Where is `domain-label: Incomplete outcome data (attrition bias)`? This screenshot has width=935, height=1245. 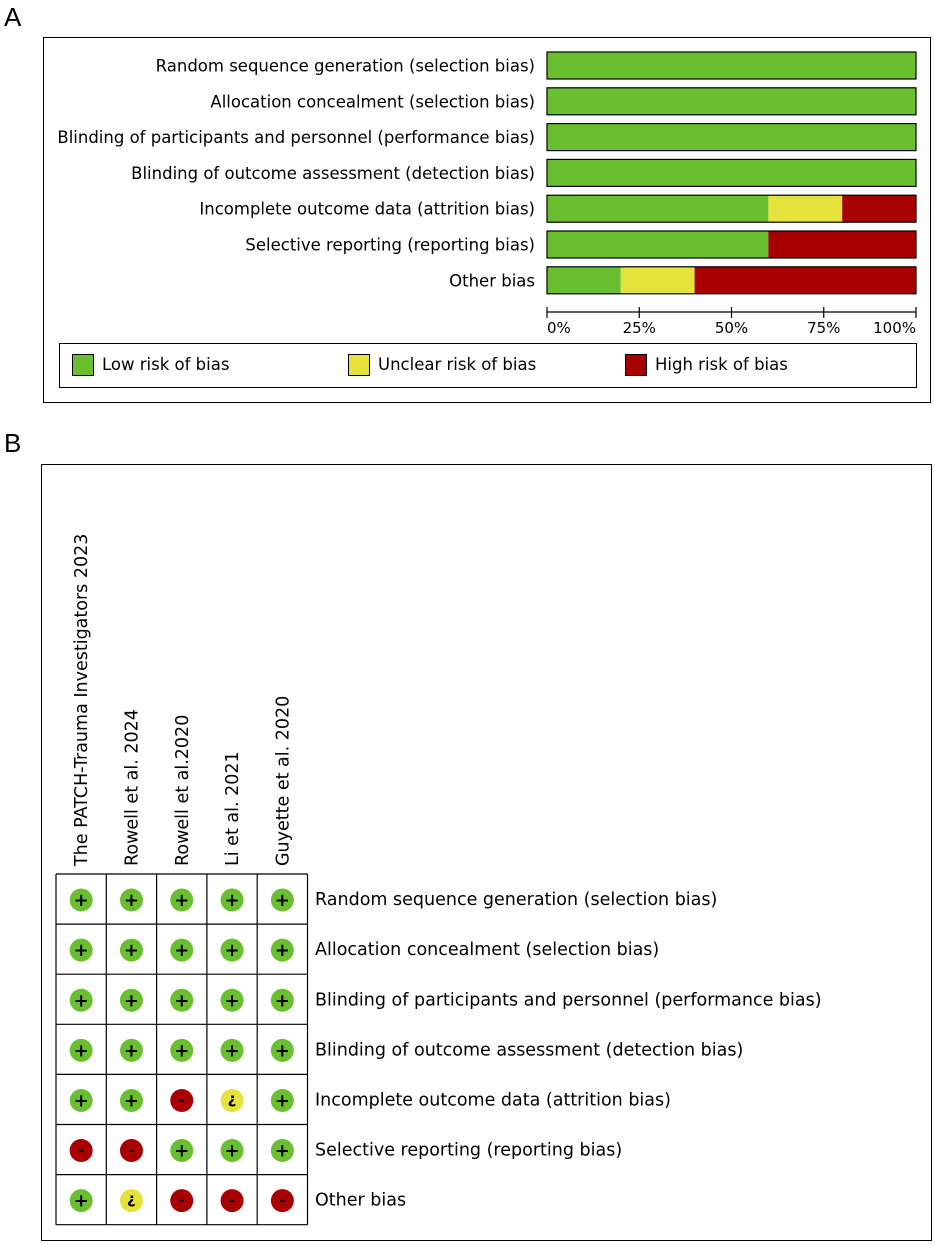 domain-label: Incomplete outcome data (attrition bias) is located at coordinates (493, 1100).